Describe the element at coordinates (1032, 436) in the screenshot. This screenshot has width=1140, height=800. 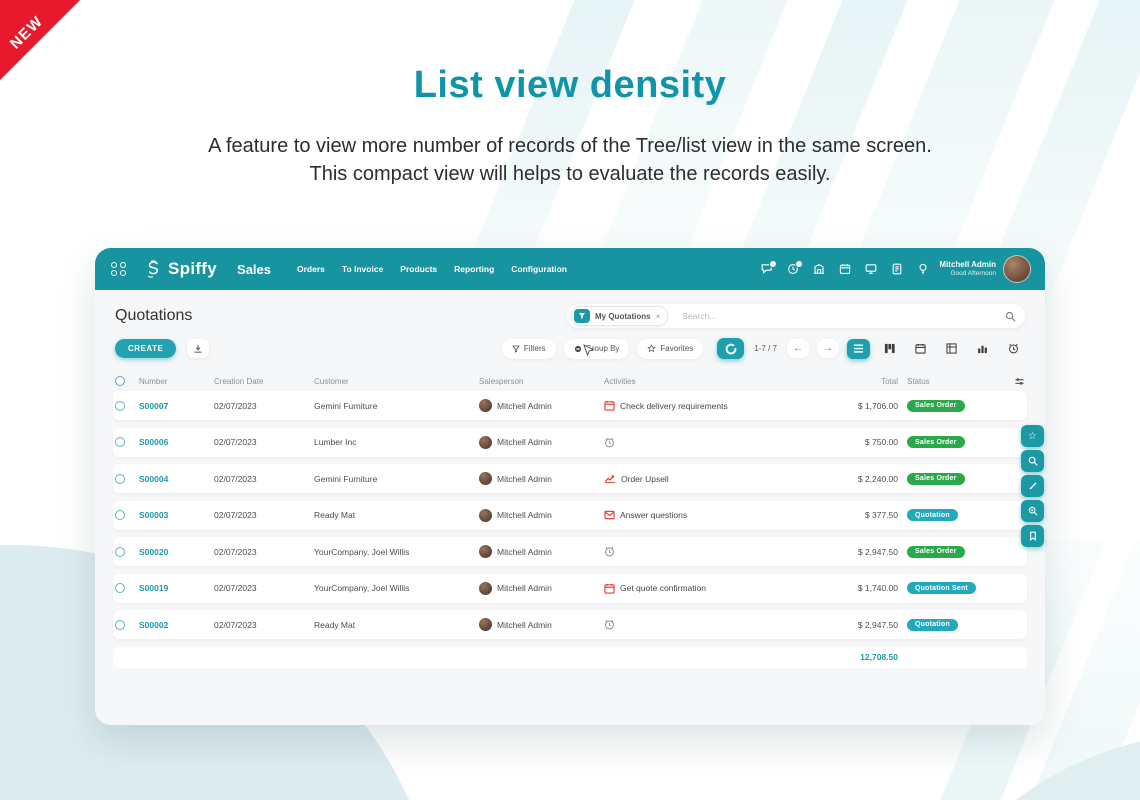
I see `star-icon: ☆` at that location.